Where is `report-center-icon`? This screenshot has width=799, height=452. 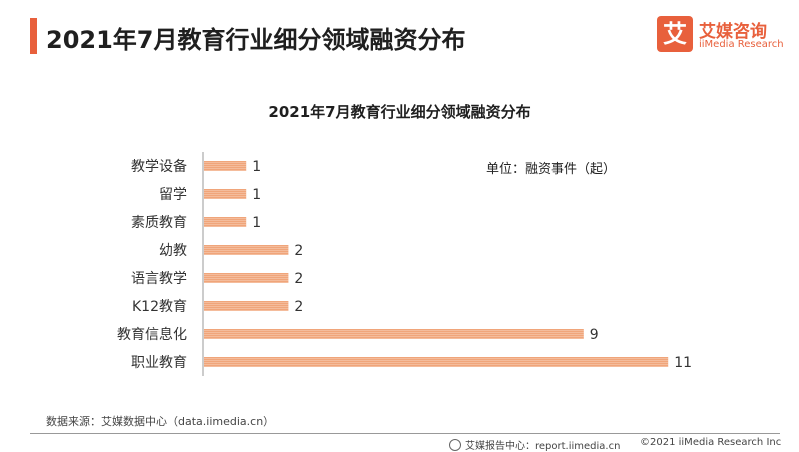 report-center-icon is located at coordinates (455, 445).